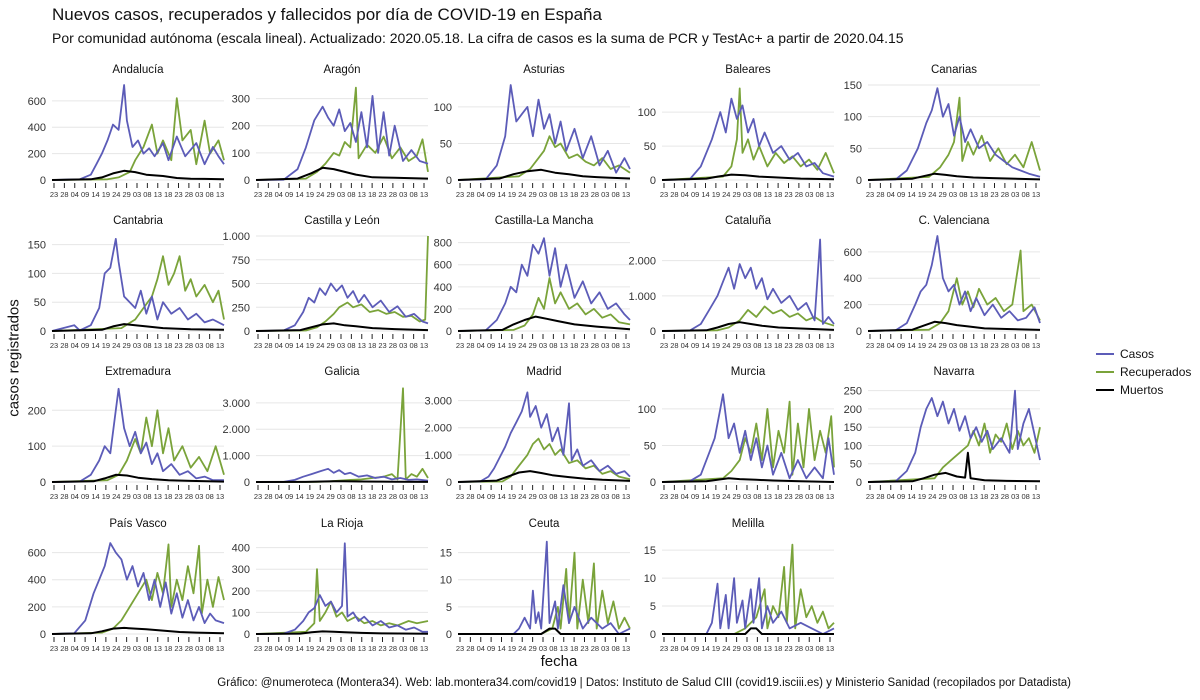 Image resolution: width=1200 pixels, height=700 pixels. Describe the element at coordinates (443, 266) in the screenshot. I see `y-tick-label: 600` at that location.